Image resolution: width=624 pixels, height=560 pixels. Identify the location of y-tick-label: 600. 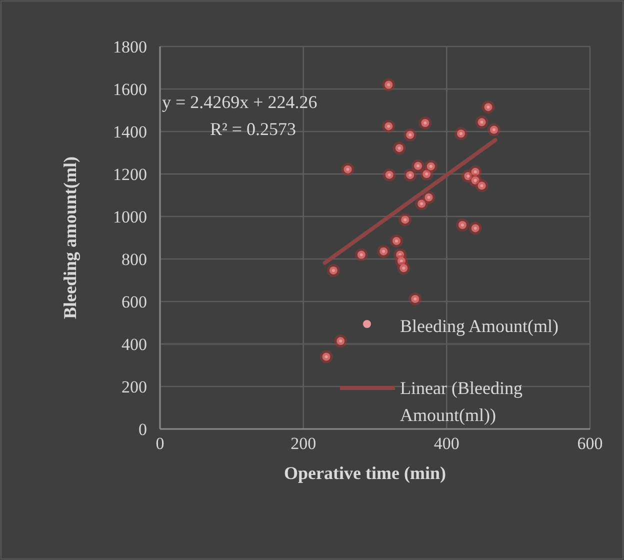
(134, 302).